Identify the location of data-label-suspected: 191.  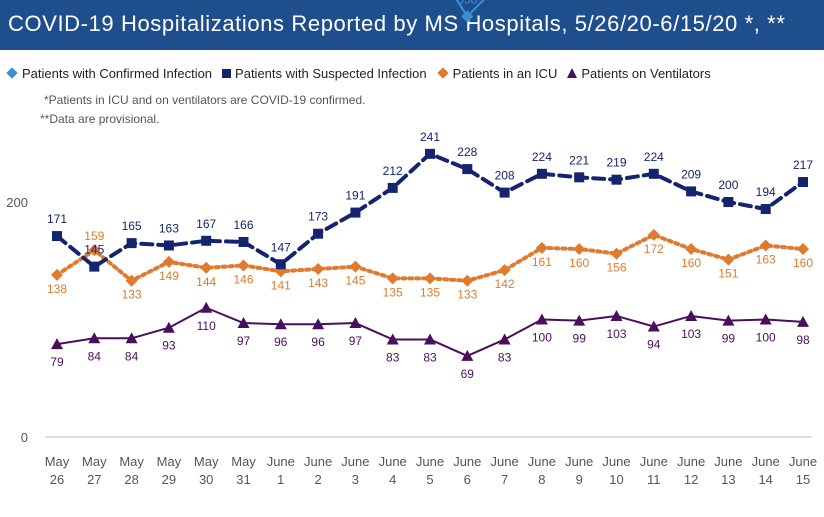
(355, 196).